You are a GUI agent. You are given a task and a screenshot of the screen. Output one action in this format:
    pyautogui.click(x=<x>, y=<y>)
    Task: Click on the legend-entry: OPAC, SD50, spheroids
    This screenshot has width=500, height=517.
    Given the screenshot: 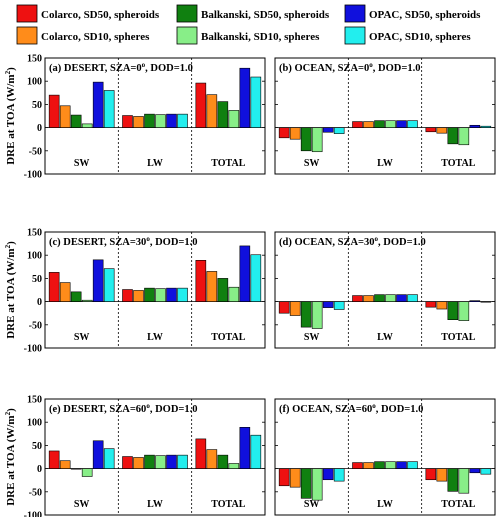 What is the action you would take?
    pyautogui.click(x=412, y=13)
    